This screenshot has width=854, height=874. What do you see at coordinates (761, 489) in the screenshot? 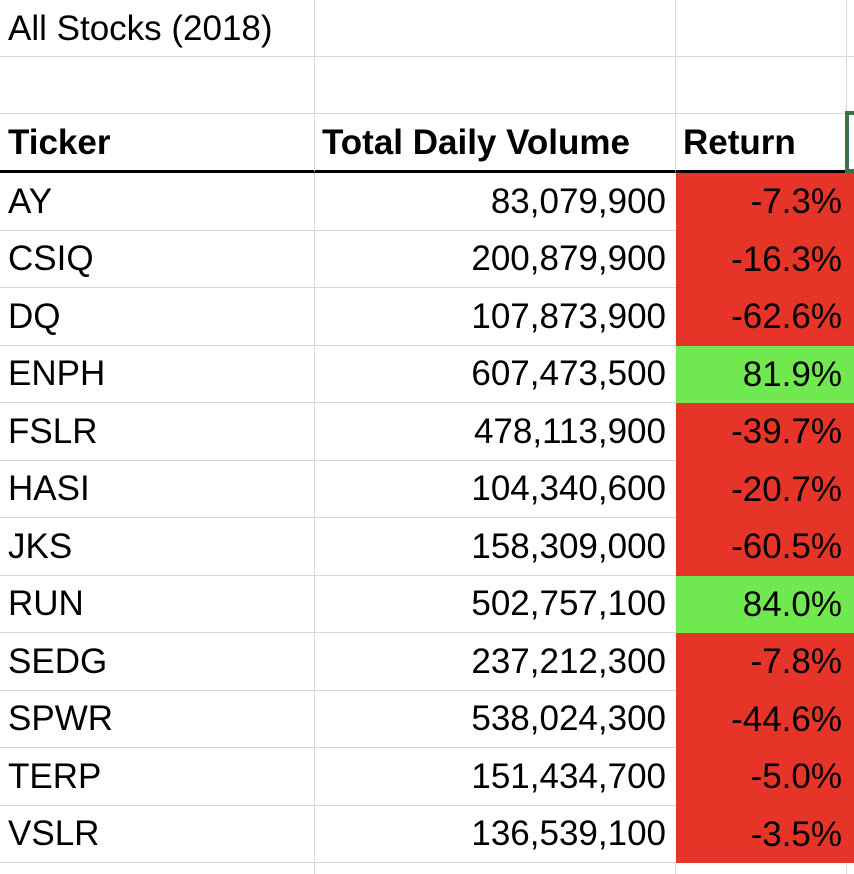
I see `return-cell: -20.7%` at bounding box center [761, 489].